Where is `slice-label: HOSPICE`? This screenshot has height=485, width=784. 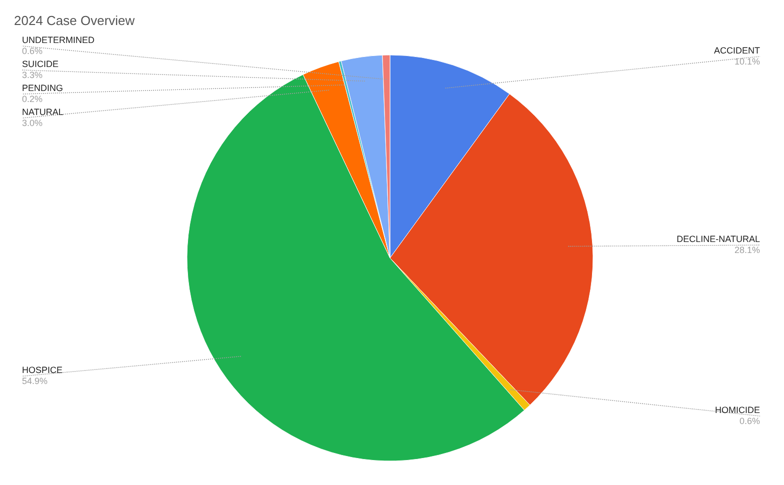
slice-label: HOSPICE is located at coordinates (42, 370).